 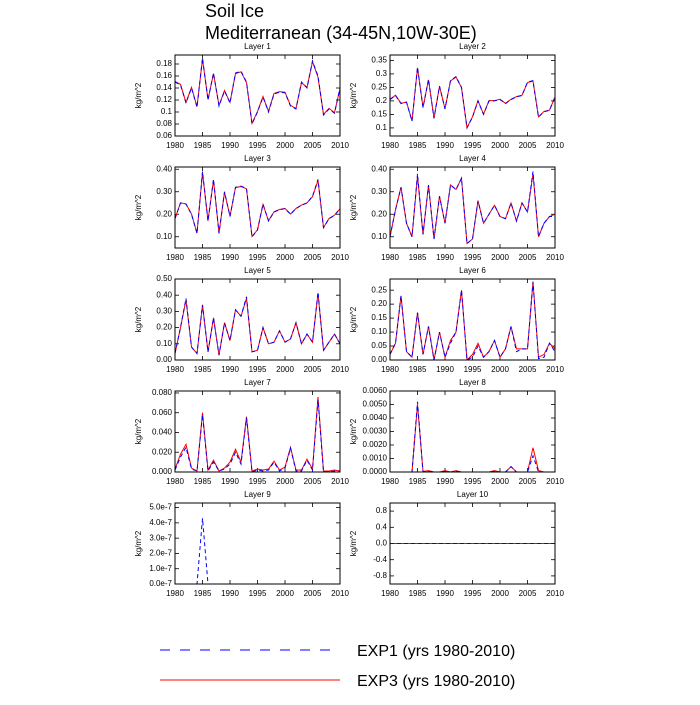 I want to click on y-tick-label: 0.8, so click(x=382, y=510).